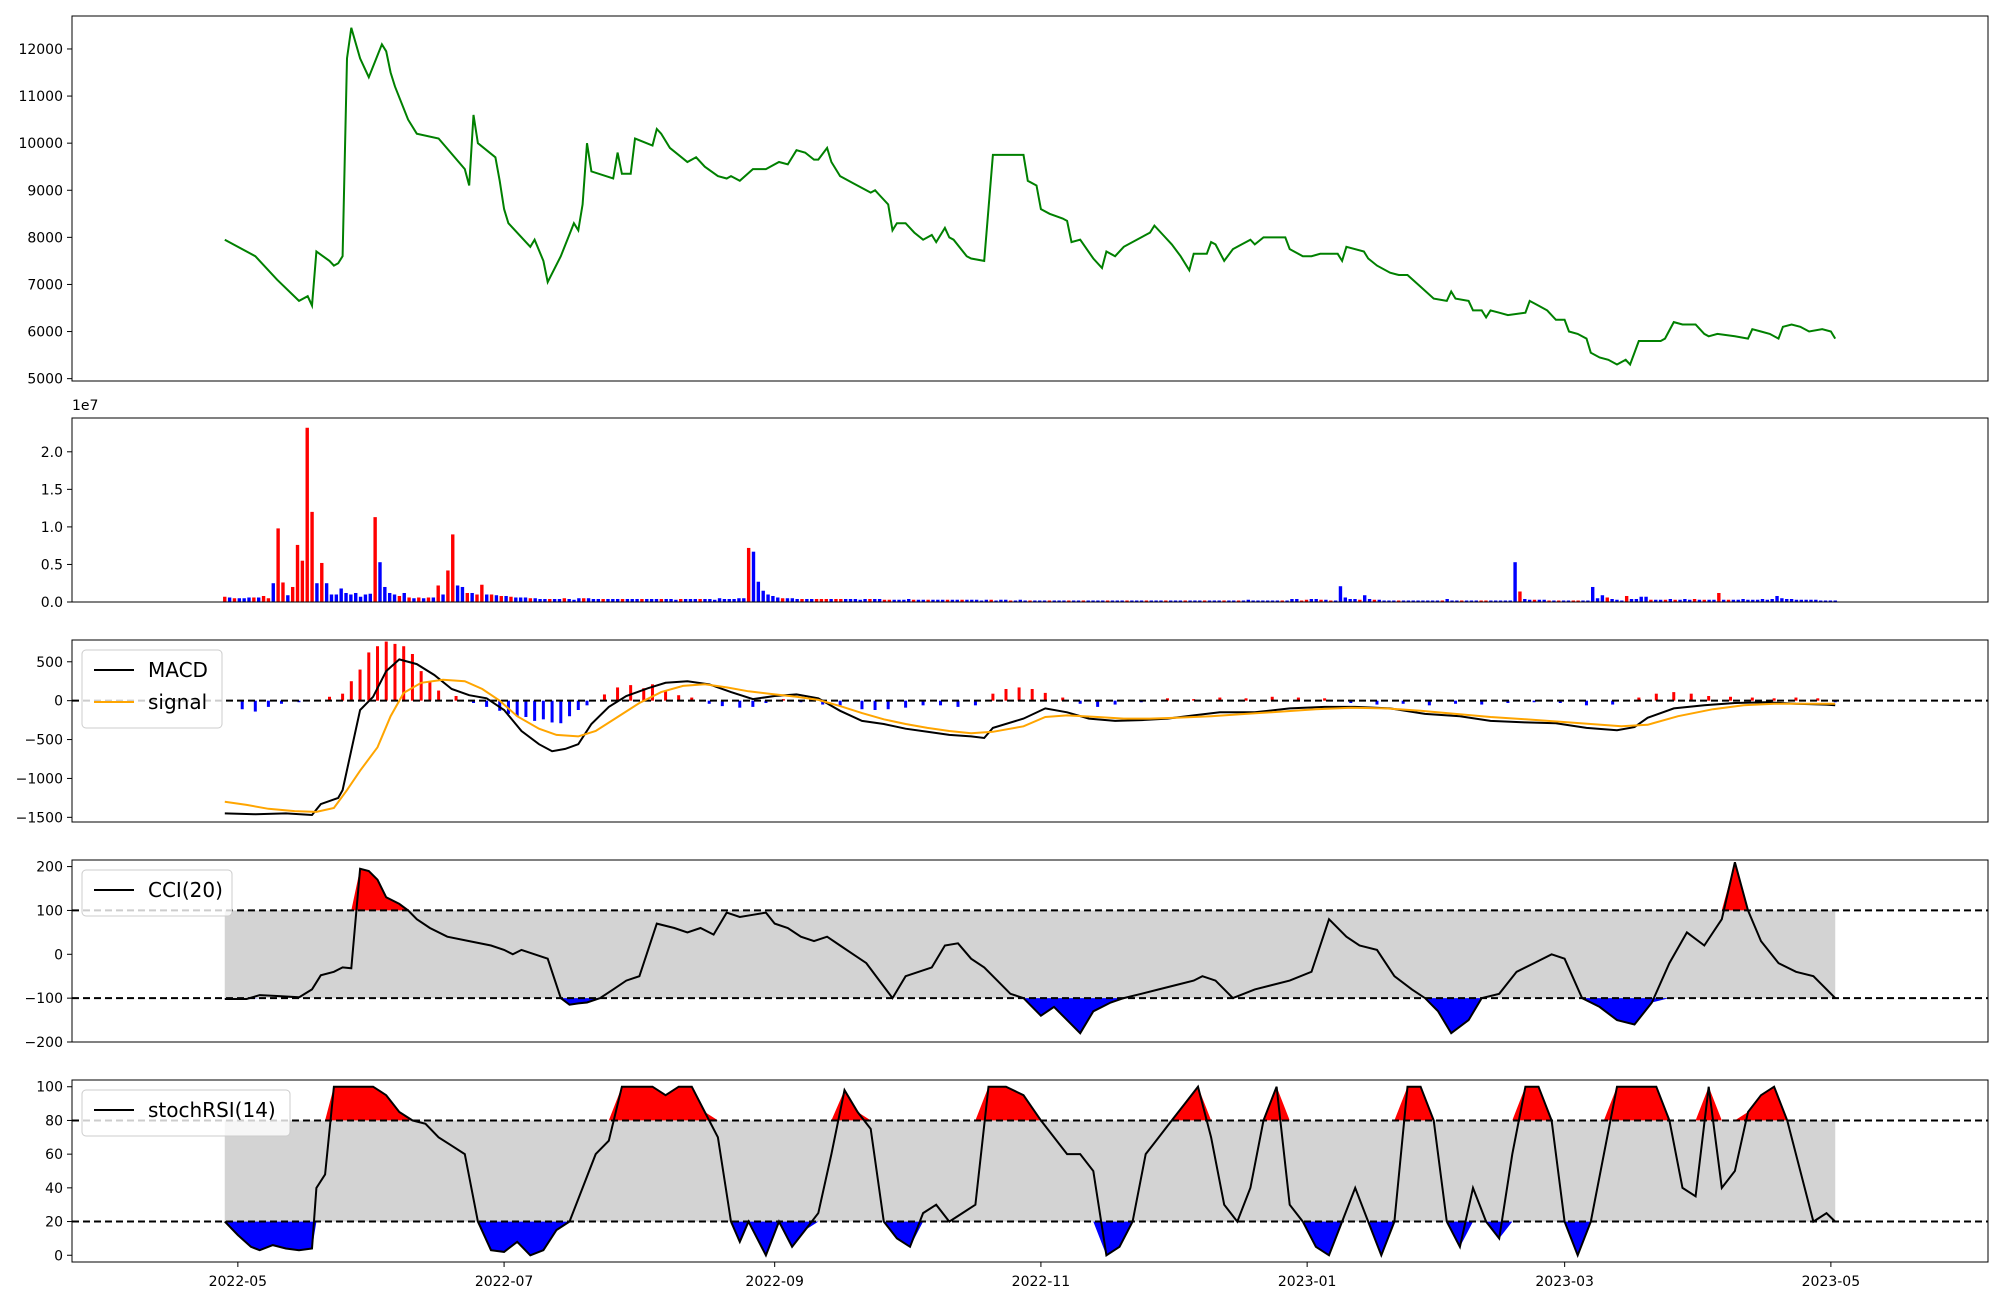 The width and height of the screenshot is (2000, 1300). Describe the element at coordinates (1030, 1171) in the screenshot. I see `stochrsi-frame` at that location.